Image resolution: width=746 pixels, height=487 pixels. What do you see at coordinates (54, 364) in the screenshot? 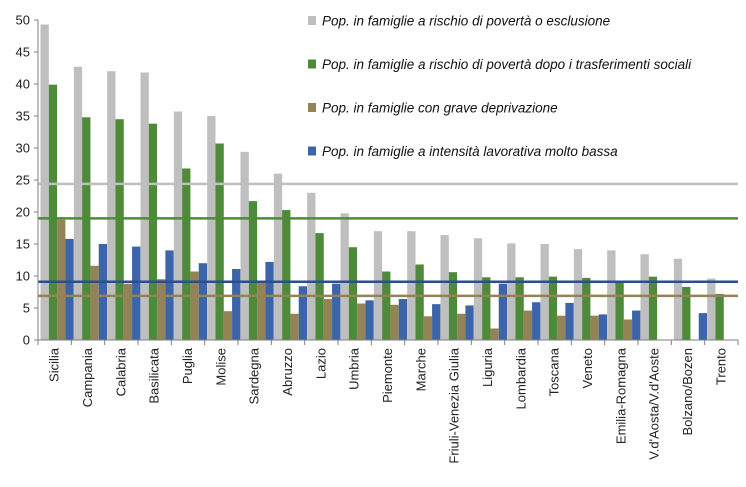
I see `x-tick-label: Sicilia` at bounding box center [54, 364].